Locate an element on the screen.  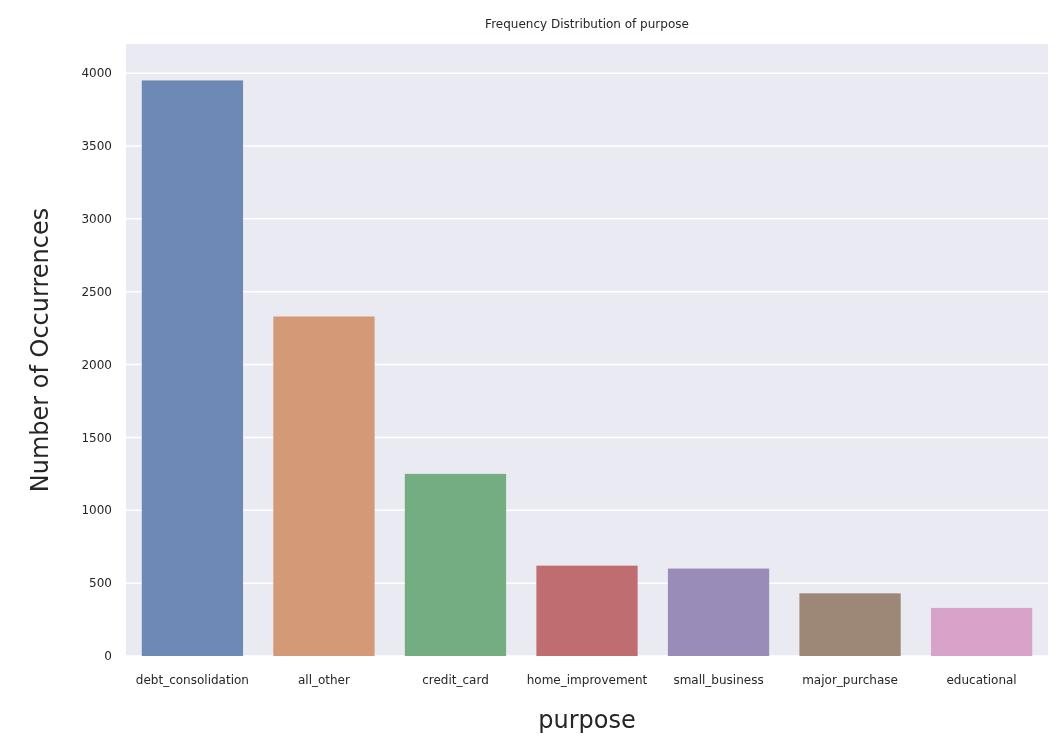
x-tick-label: all_other is located at coordinates (323, 680).